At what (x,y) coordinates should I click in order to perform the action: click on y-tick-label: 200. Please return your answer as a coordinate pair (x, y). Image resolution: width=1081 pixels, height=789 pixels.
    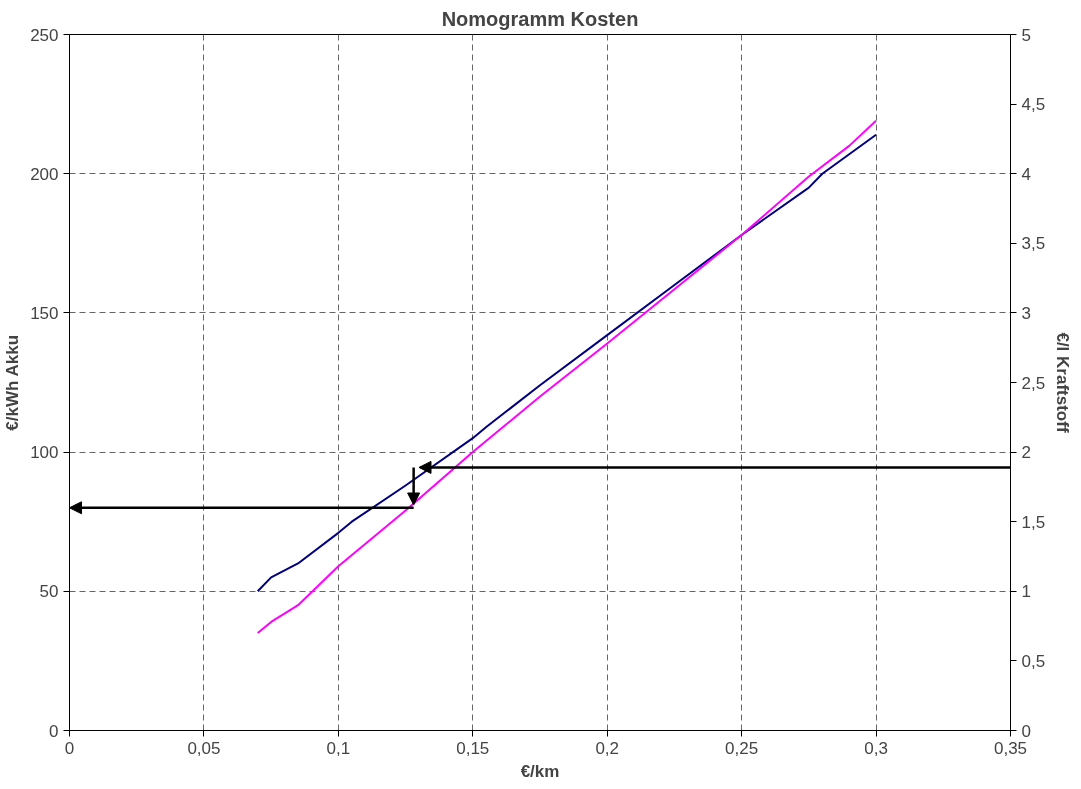
    Looking at the image, I should click on (44, 174).